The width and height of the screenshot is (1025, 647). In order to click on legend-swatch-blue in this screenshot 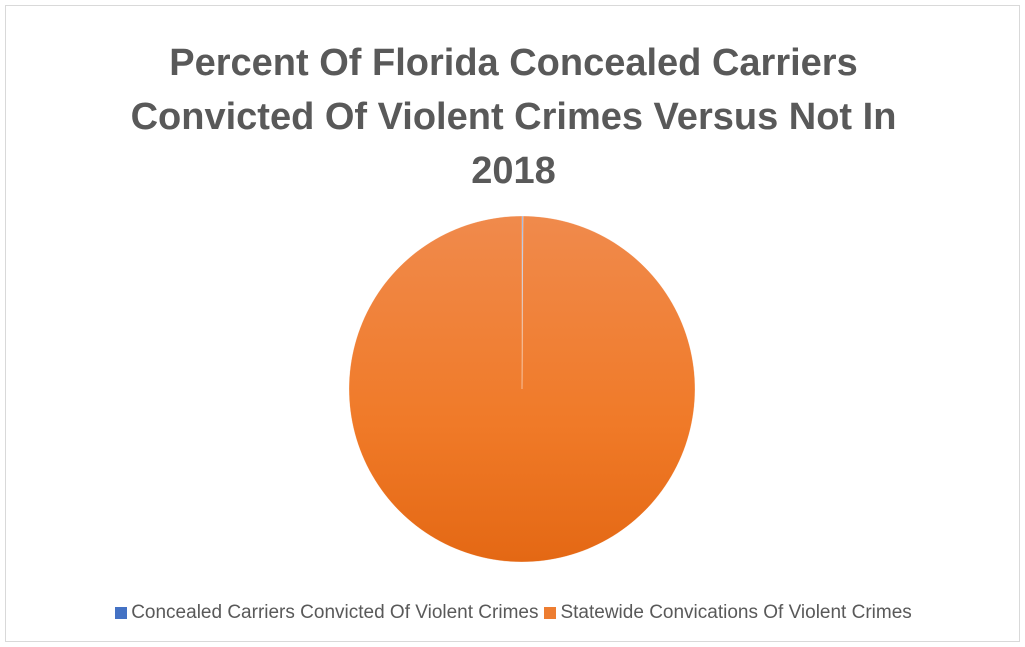, I will do `click(121, 613)`.